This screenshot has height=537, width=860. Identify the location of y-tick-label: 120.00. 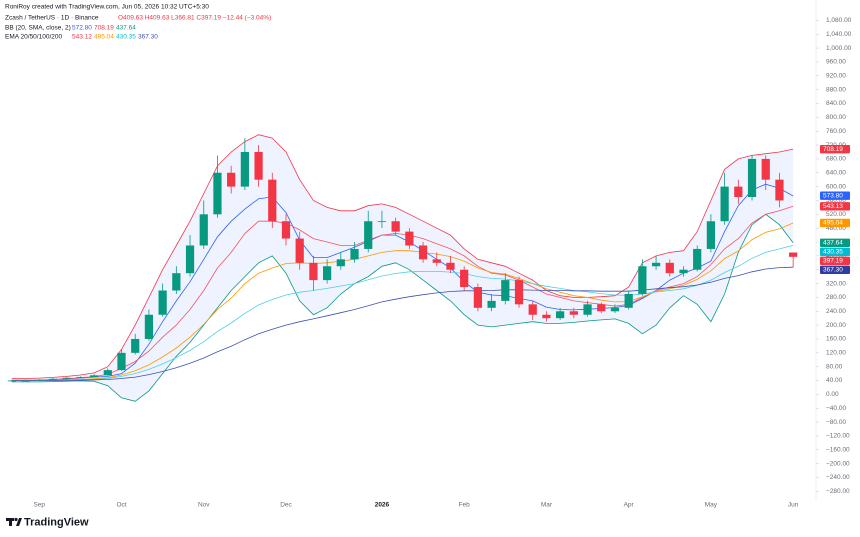
(836, 353).